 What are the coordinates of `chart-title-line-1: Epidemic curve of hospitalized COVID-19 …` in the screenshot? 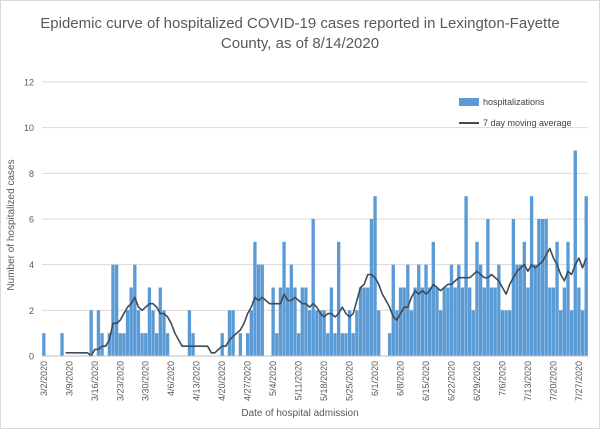 It's located at (300, 23).